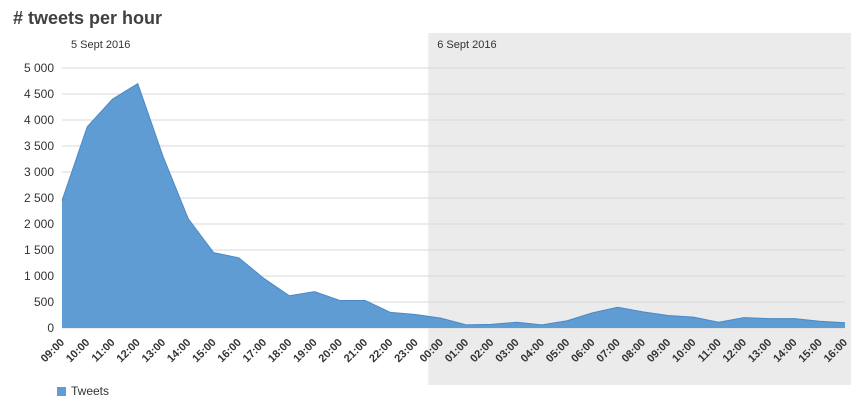 The height and width of the screenshot is (414, 853). What do you see at coordinates (53, 351) in the screenshot?
I see `x-axis-tick-label: 09:00` at bounding box center [53, 351].